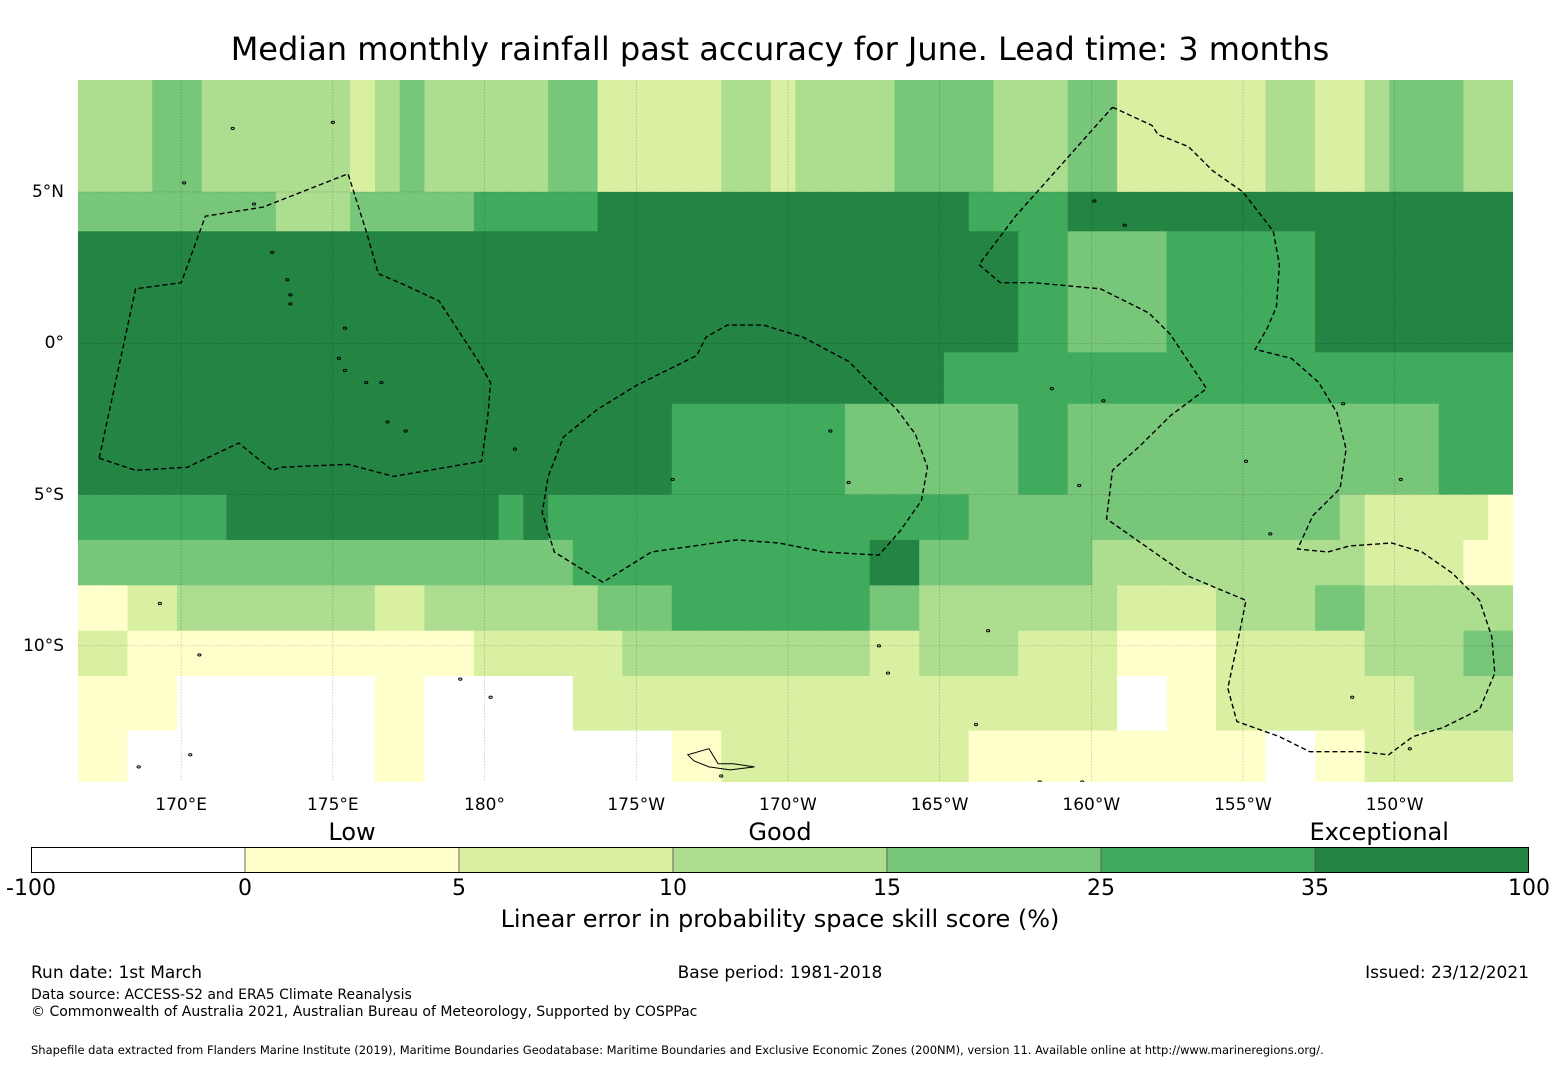  What do you see at coordinates (31, 888) in the screenshot?
I see `colorbar-tick-label: -100` at bounding box center [31, 888].